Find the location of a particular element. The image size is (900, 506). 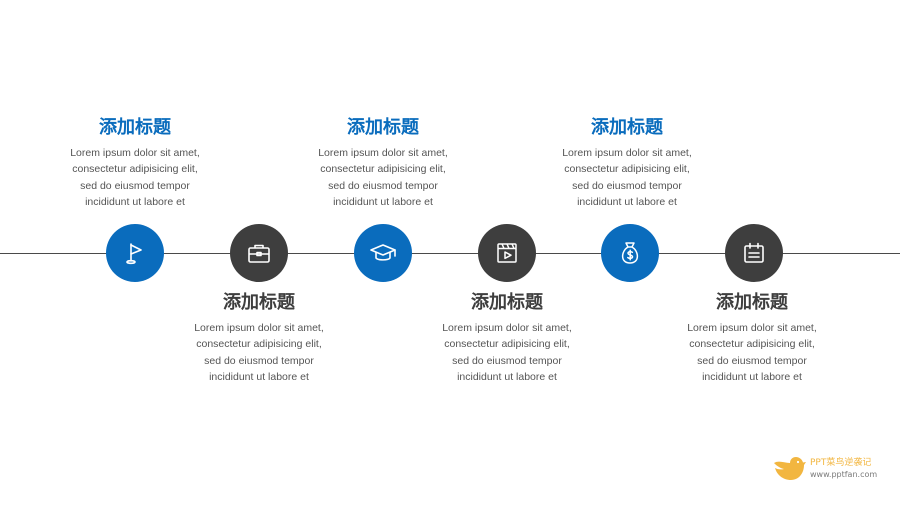

graduation-cap-icon is located at coordinates (383, 252).